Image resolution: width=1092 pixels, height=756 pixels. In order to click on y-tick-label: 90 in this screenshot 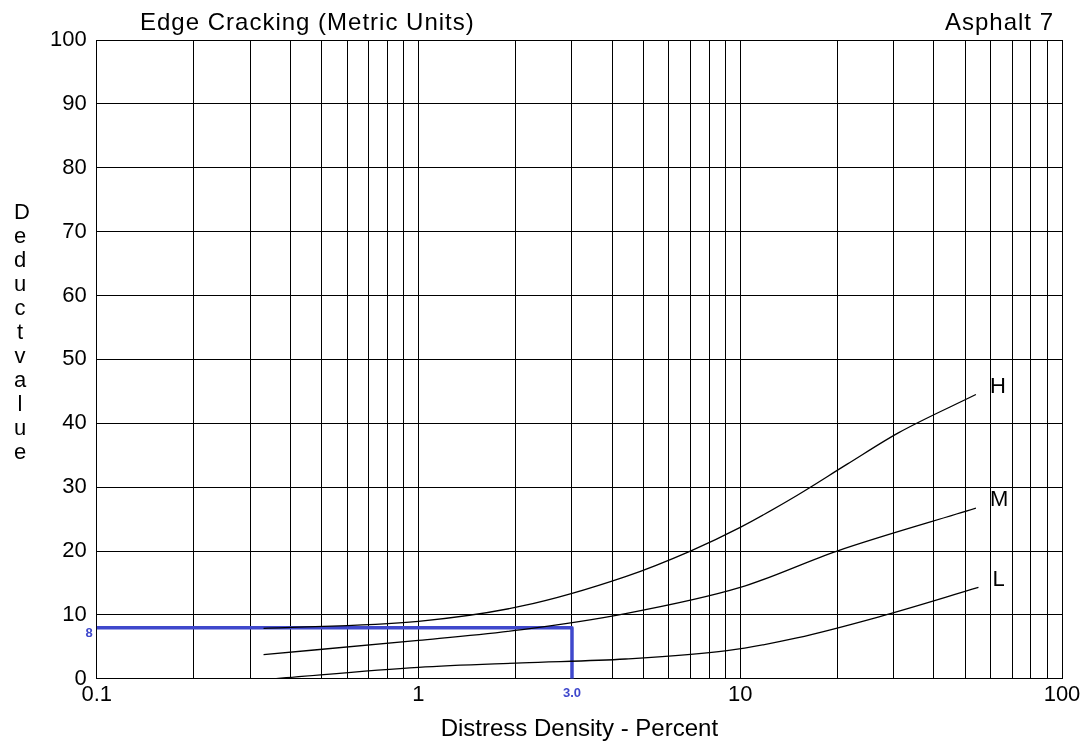, I will do `click(74, 102)`.